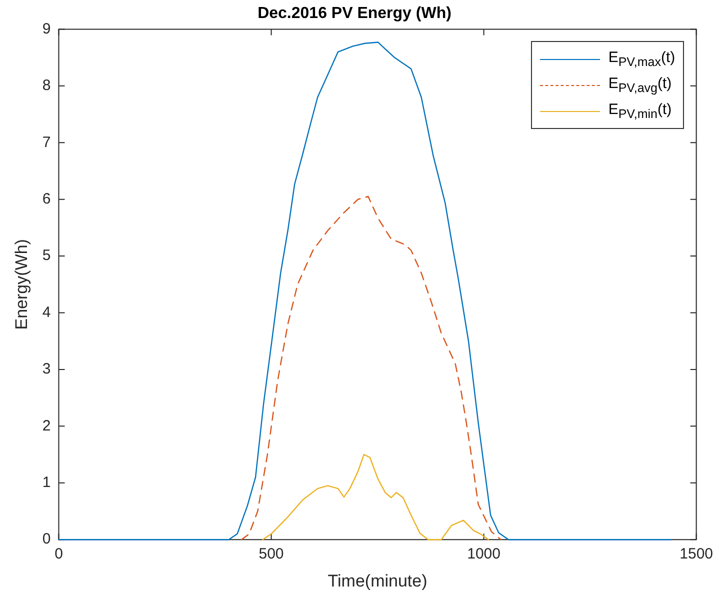 Image resolution: width=719 pixels, height=599 pixels. I want to click on y-tick-label: 4, so click(46, 312).